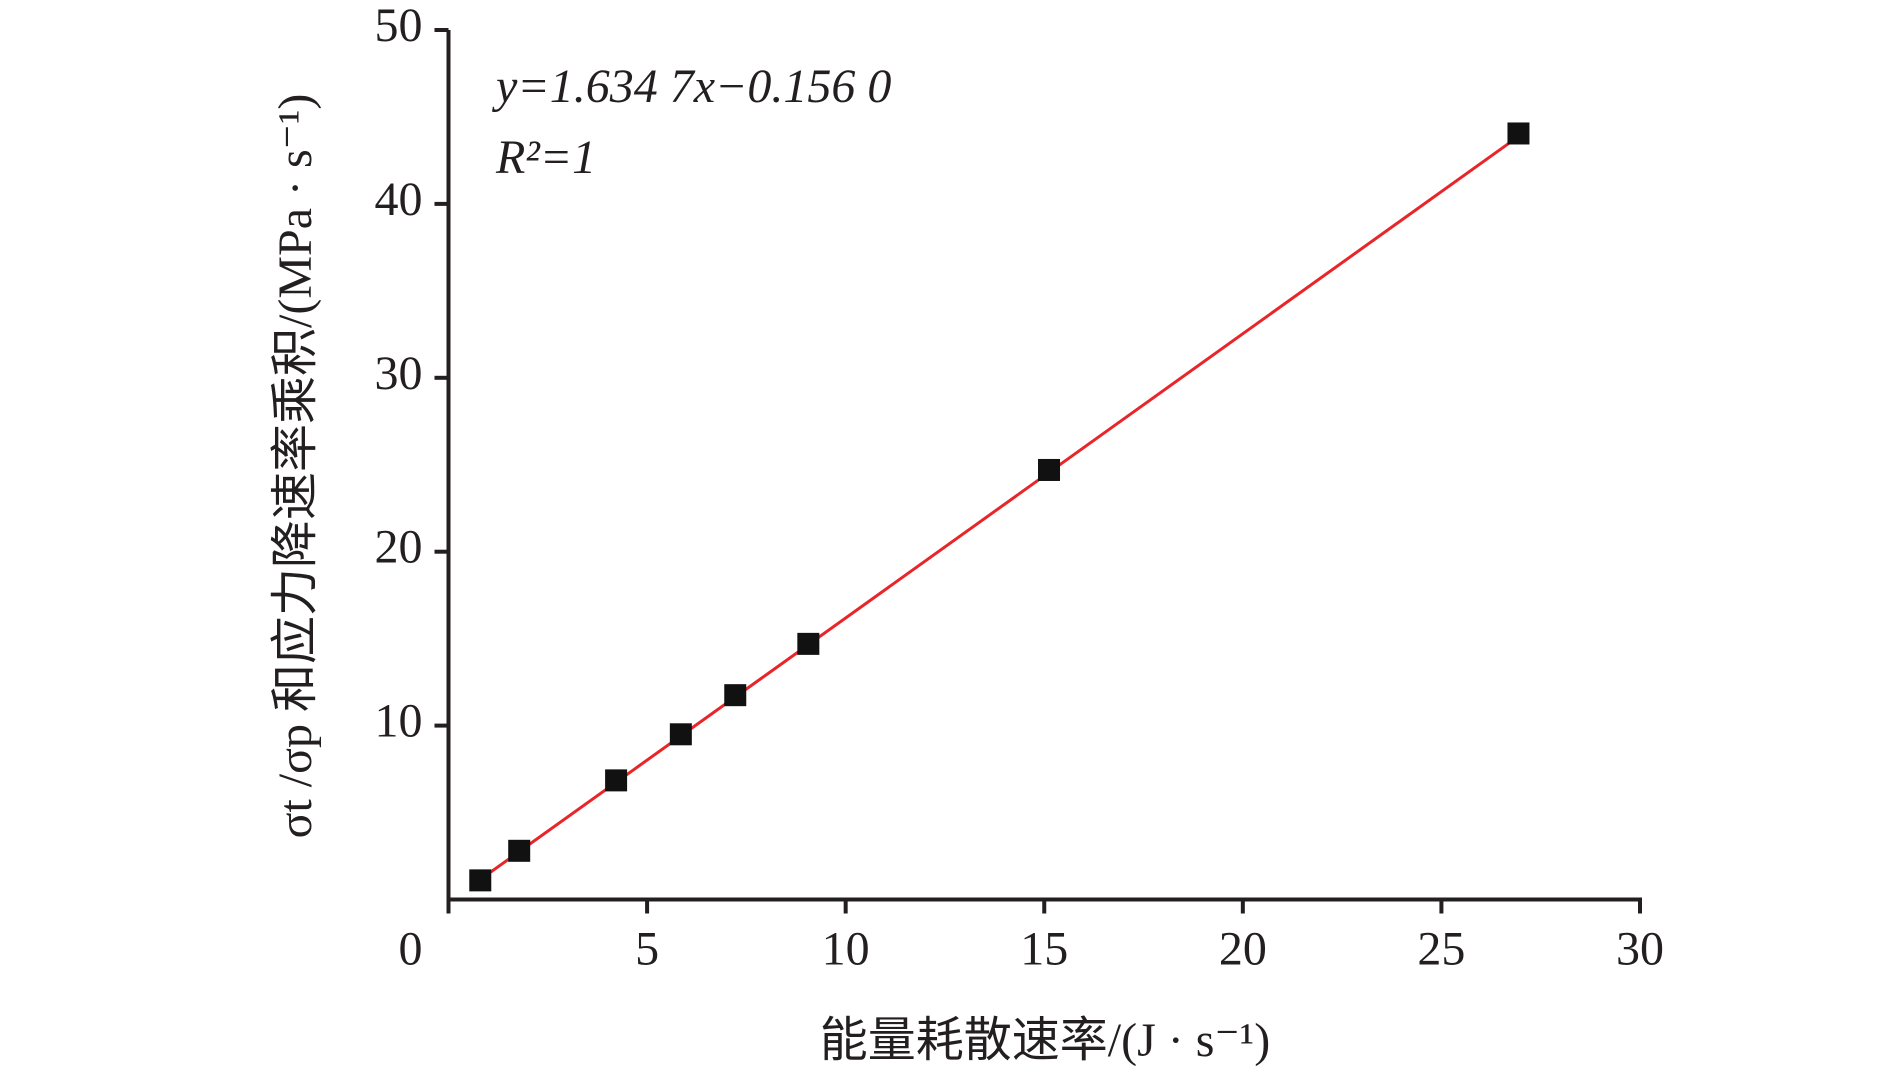 The image size is (1890, 1076). I want to click on x-axis-label: 能量耗散速率/(J · s⁻¹), so click(1045, 1040).